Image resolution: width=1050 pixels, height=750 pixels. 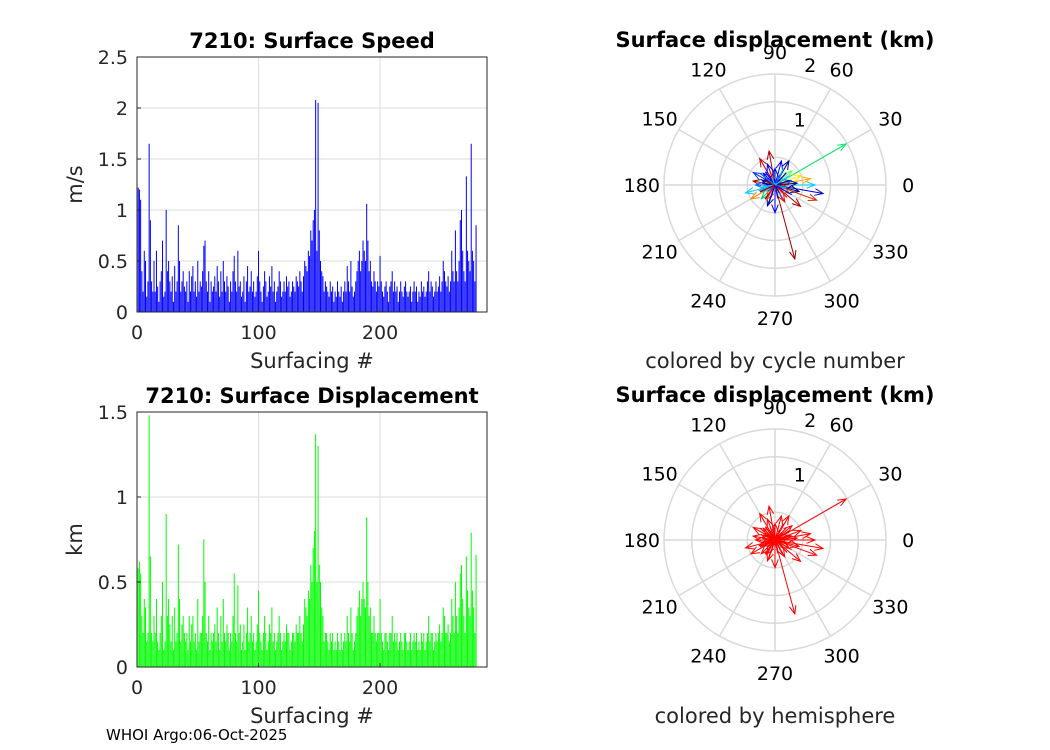 What do you see at coordinates (122, 313) in the screenshot?
I see `speed-ytick-label: 0` at bounding box center [122, 313].